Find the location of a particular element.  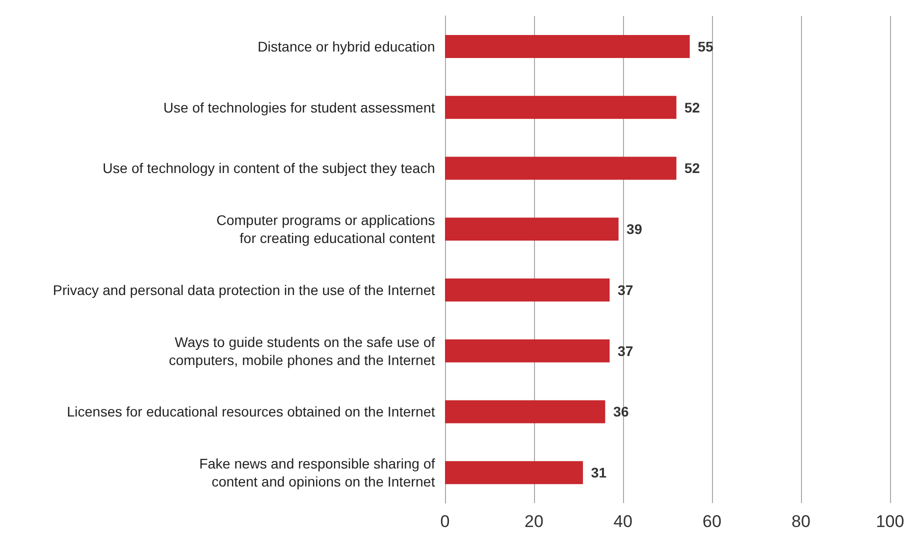

data-label: 55 is located at coordinates (706, 46).